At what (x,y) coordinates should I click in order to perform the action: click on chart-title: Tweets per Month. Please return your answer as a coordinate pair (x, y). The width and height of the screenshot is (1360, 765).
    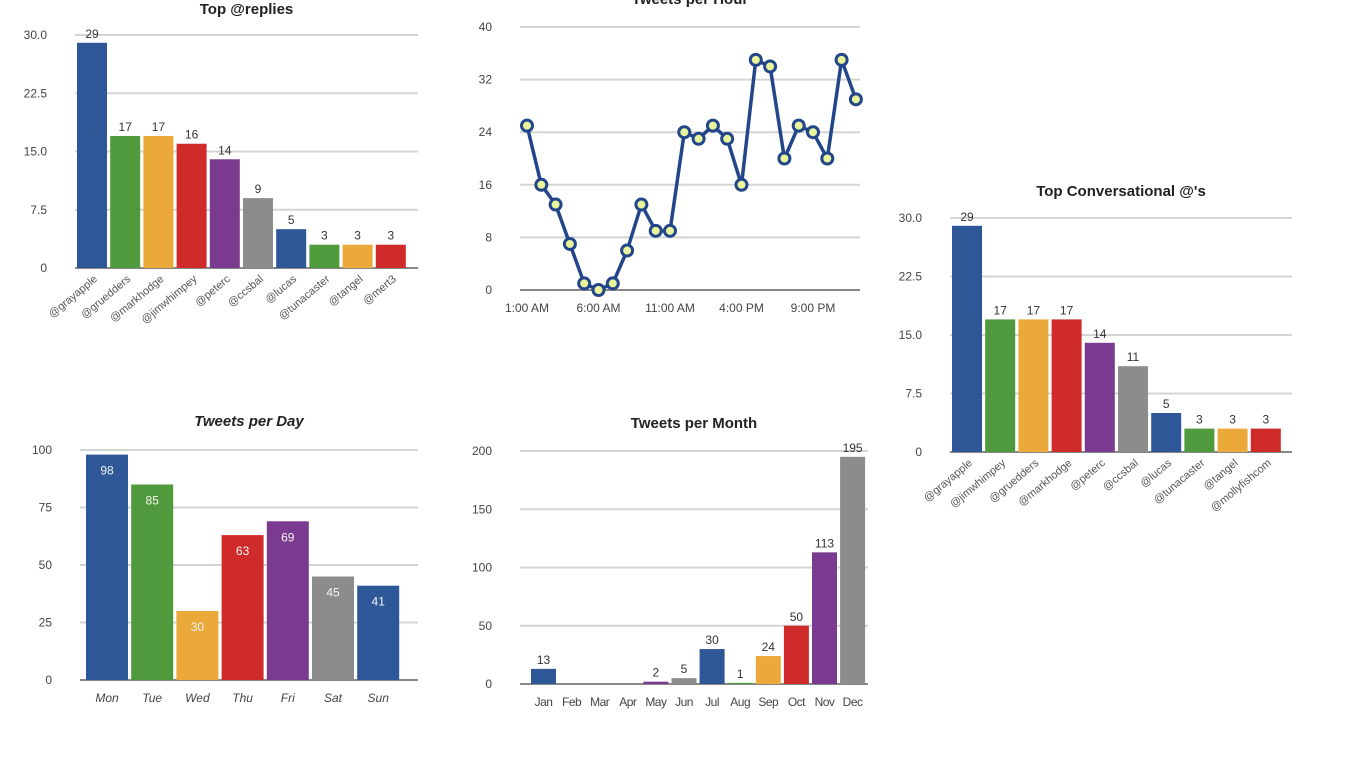
    Looking at the image, I should click on (694, 423).